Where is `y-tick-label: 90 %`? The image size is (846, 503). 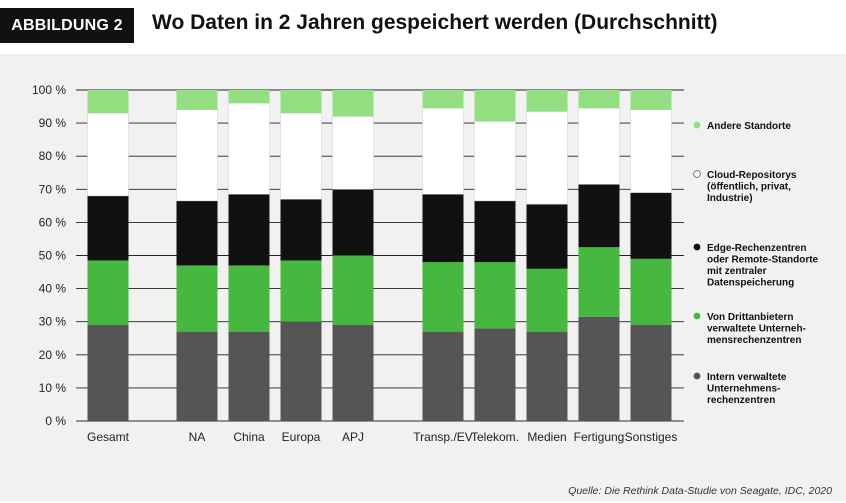
y-tick-label: 90 % is located at coordinates (53, 123).